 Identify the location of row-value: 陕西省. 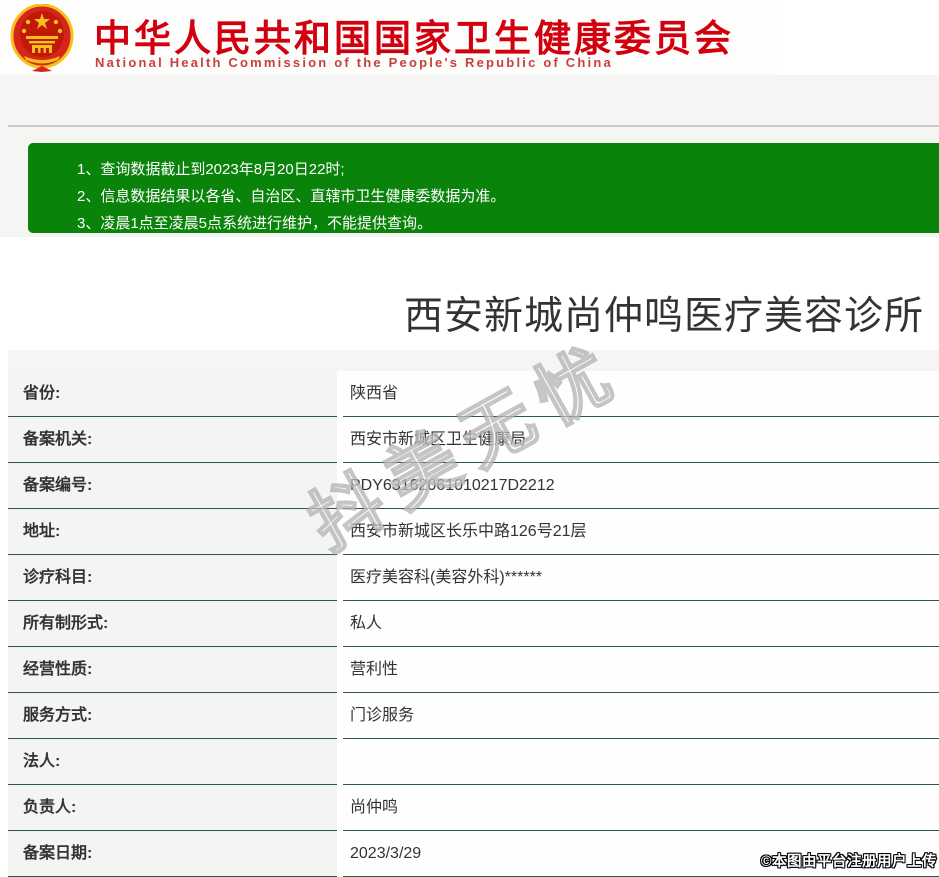
(641, 394).